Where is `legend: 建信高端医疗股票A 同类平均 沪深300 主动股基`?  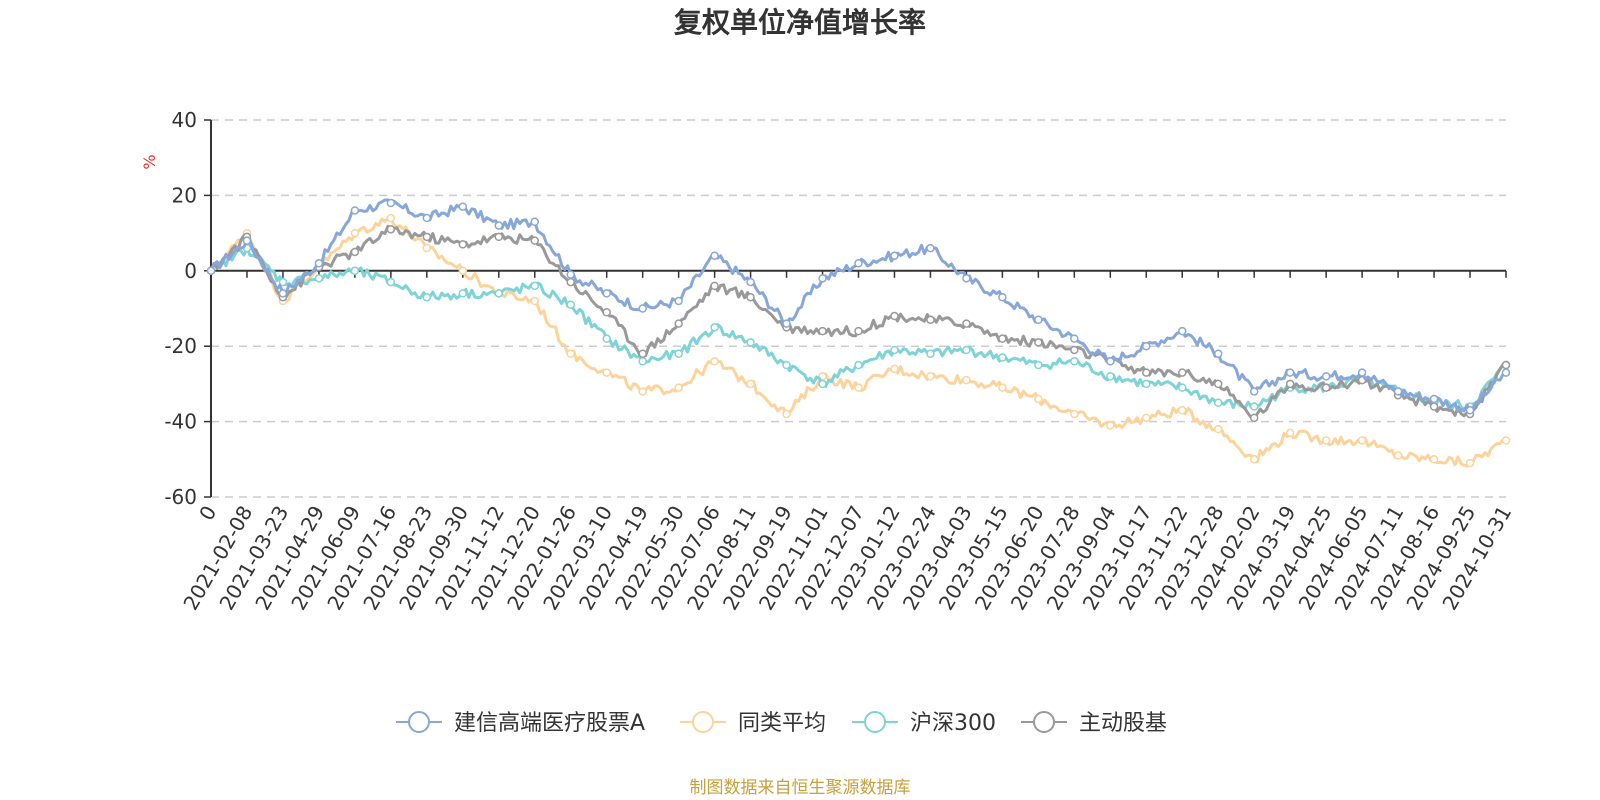
legend: 建信高端医疗股票A 同类平均 沪深300 主动股基 is located at coordinates (781, 723).